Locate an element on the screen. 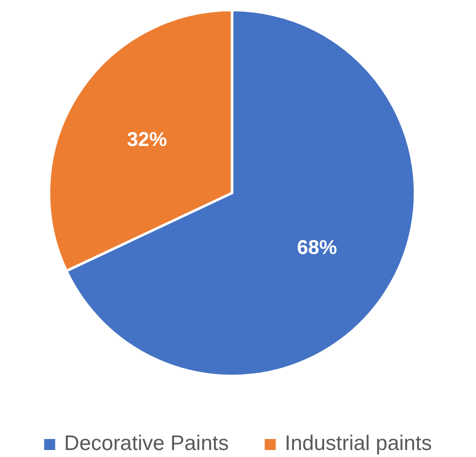  legend-label: Decorative Paints is located at coordinates (146, 443).